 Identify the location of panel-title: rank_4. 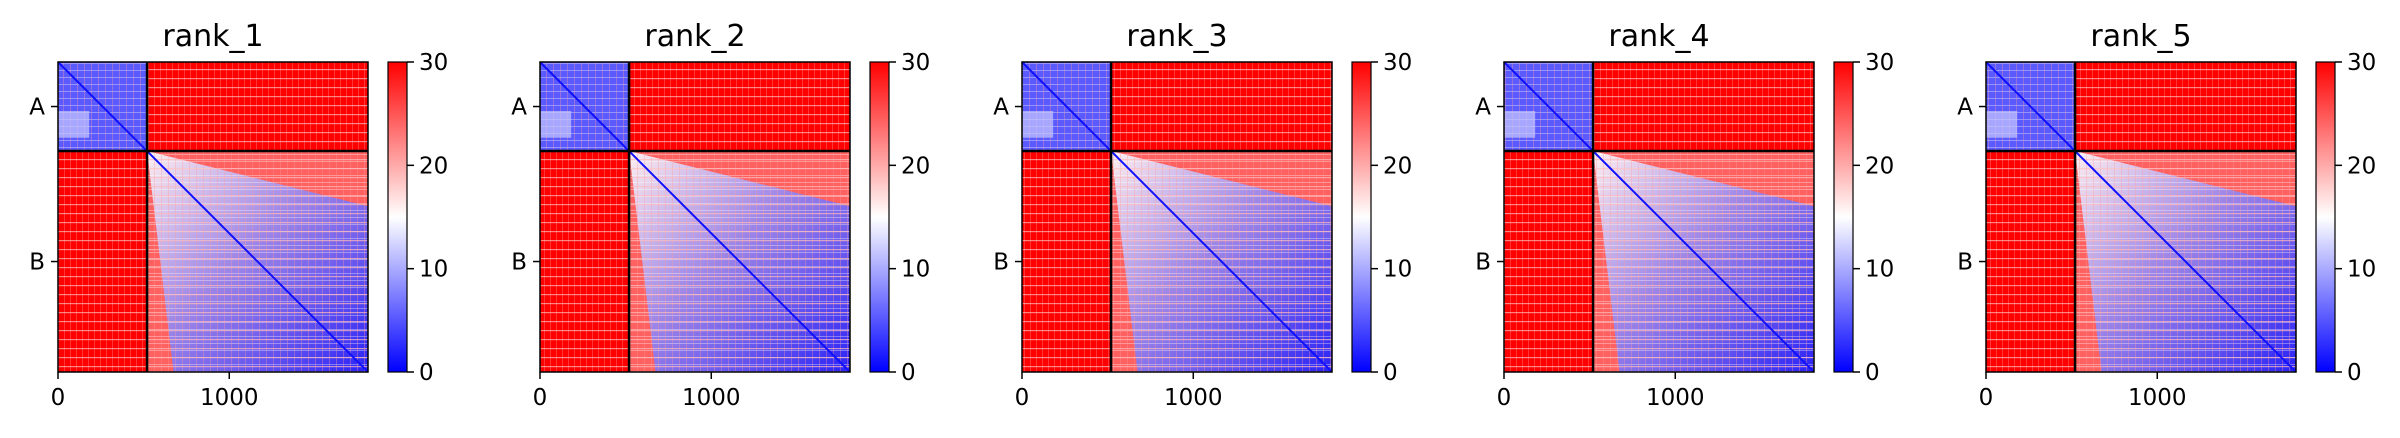
(1658, 36).